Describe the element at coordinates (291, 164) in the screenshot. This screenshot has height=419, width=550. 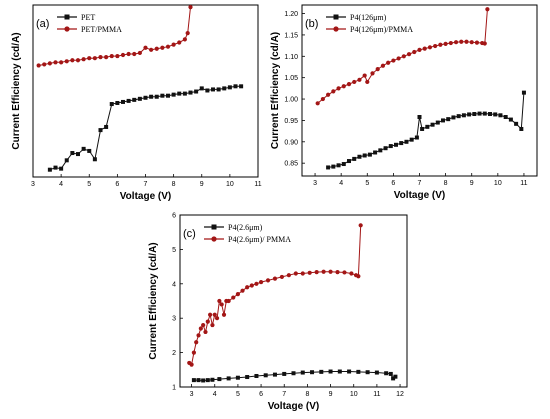
I see `y-tick-label: 0.85` at that location.